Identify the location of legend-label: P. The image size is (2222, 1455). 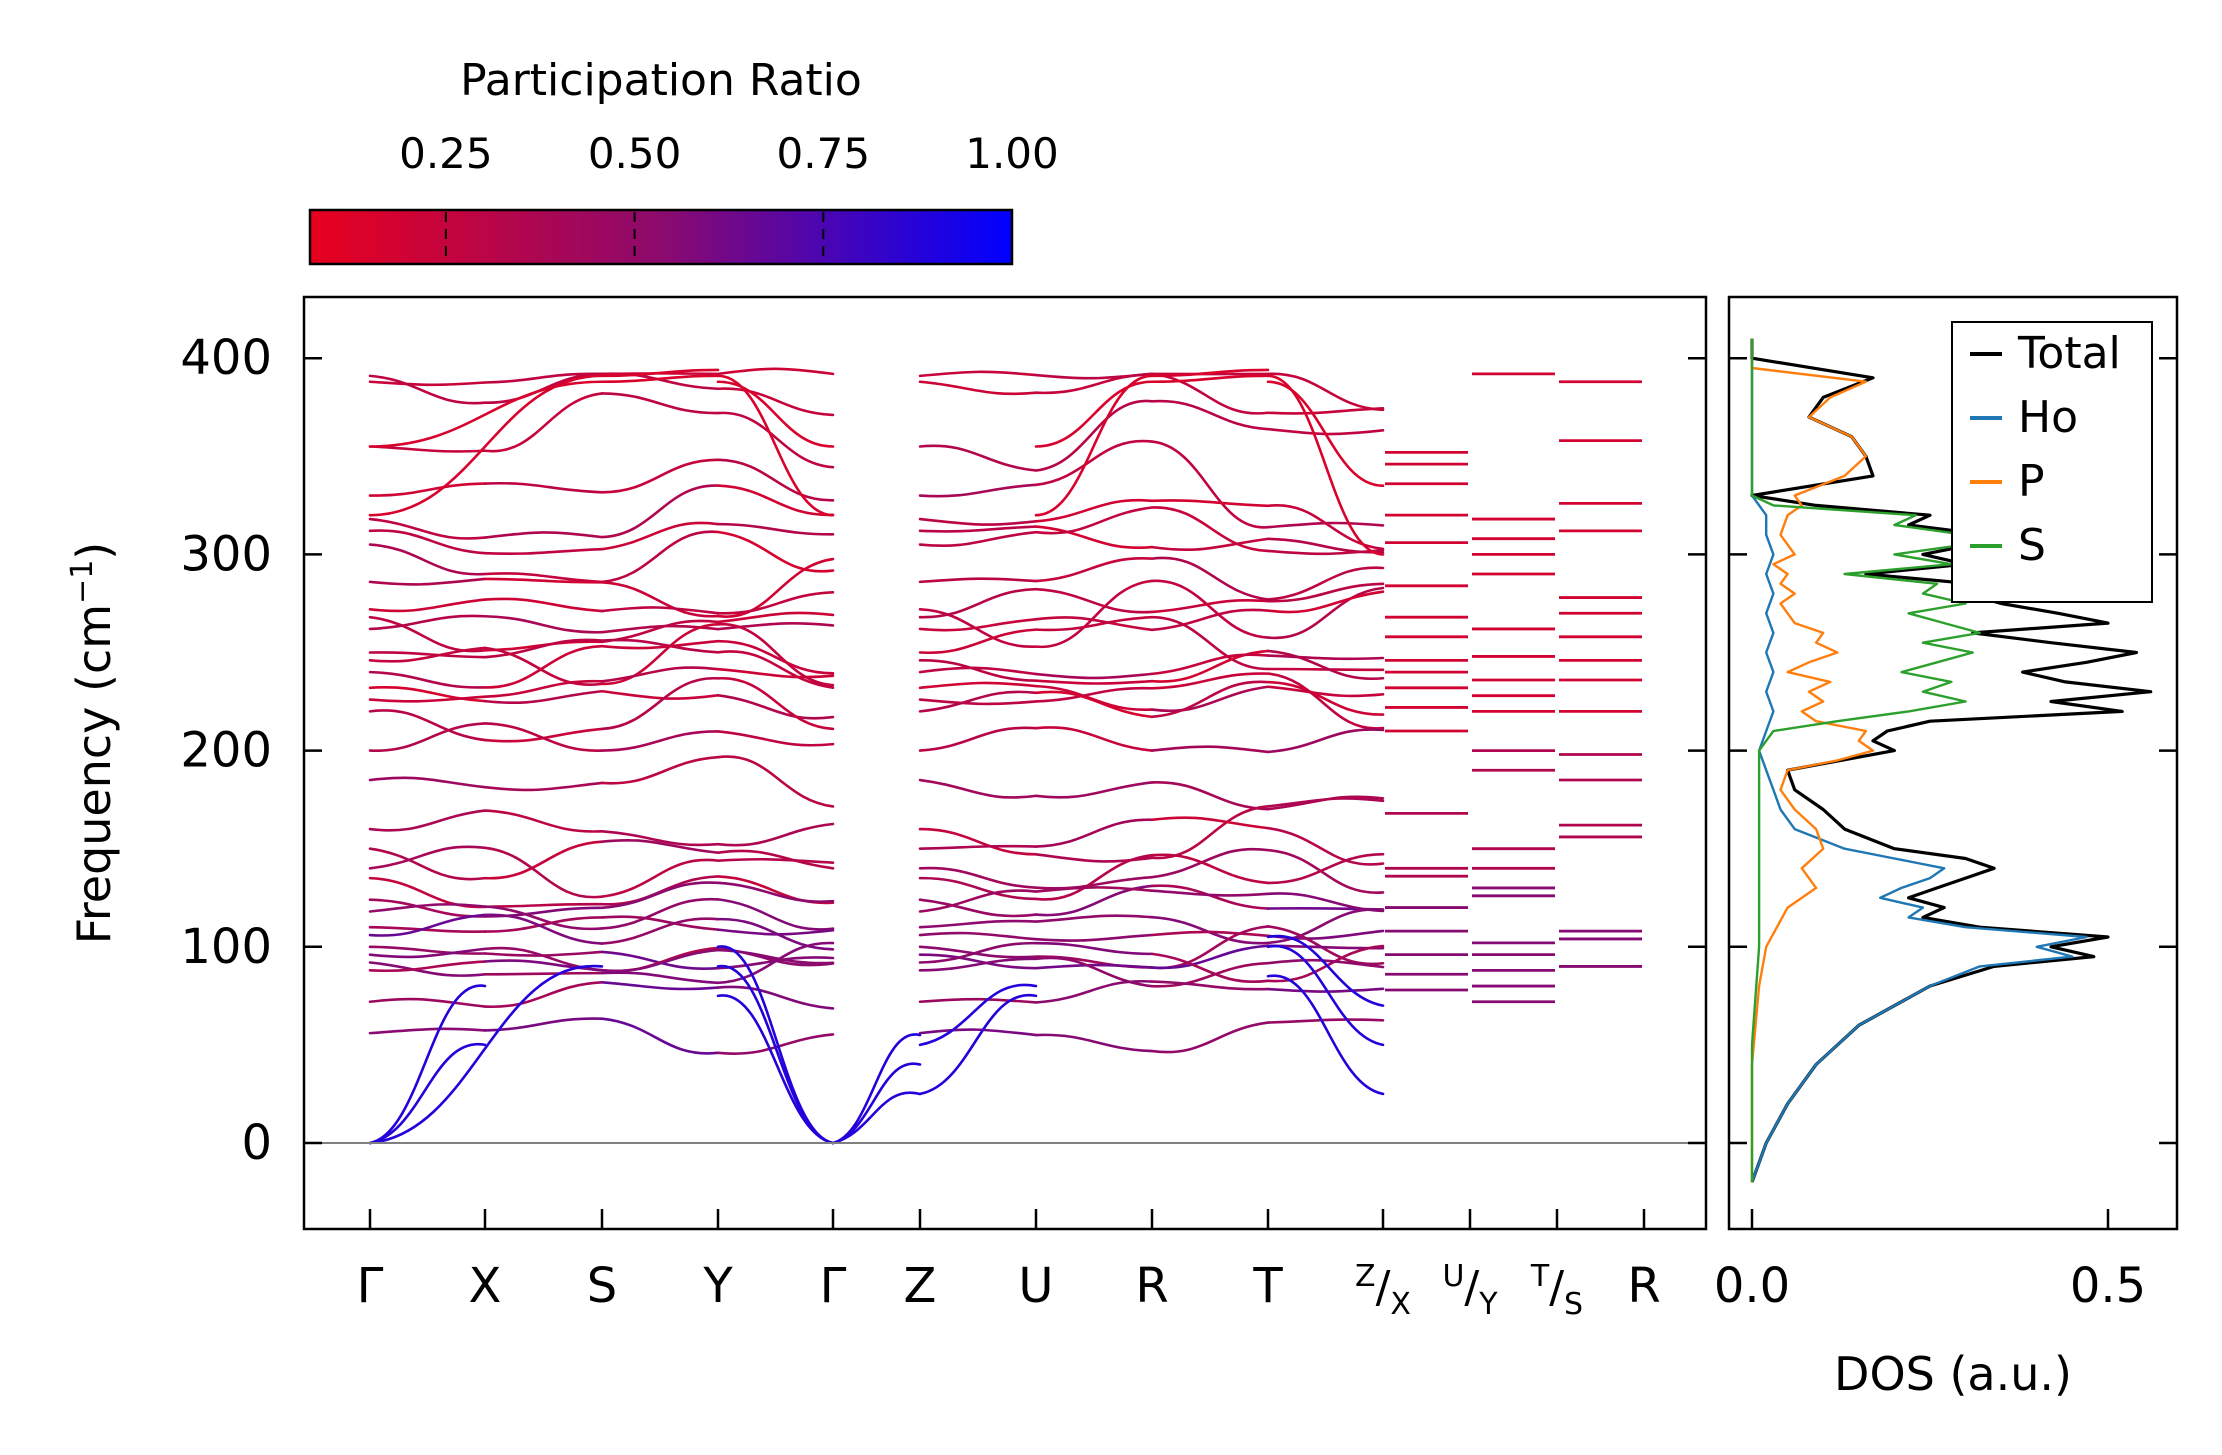
(2031, 481).